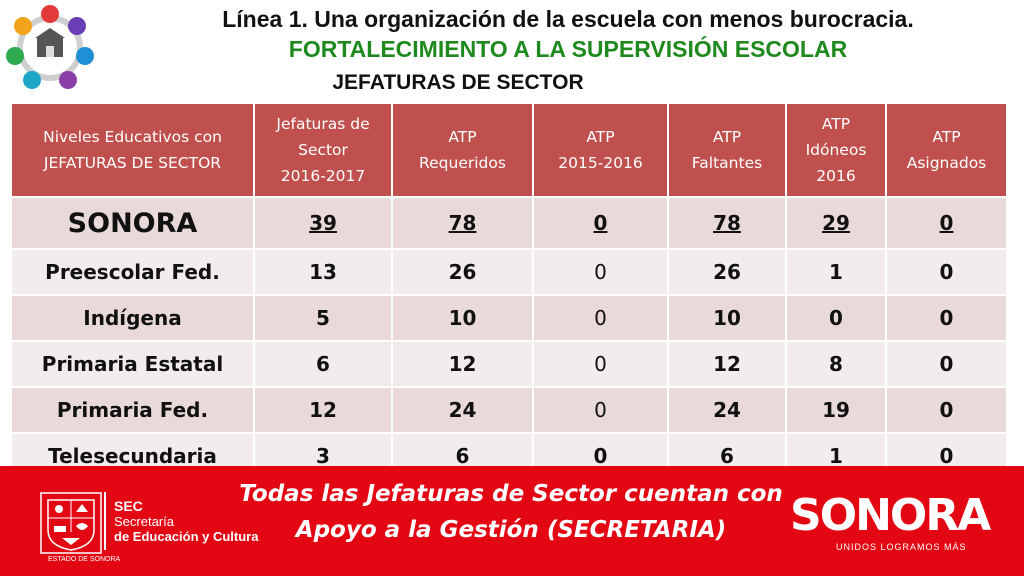  I want to click on row-label: Indígena, so click(132, 318).